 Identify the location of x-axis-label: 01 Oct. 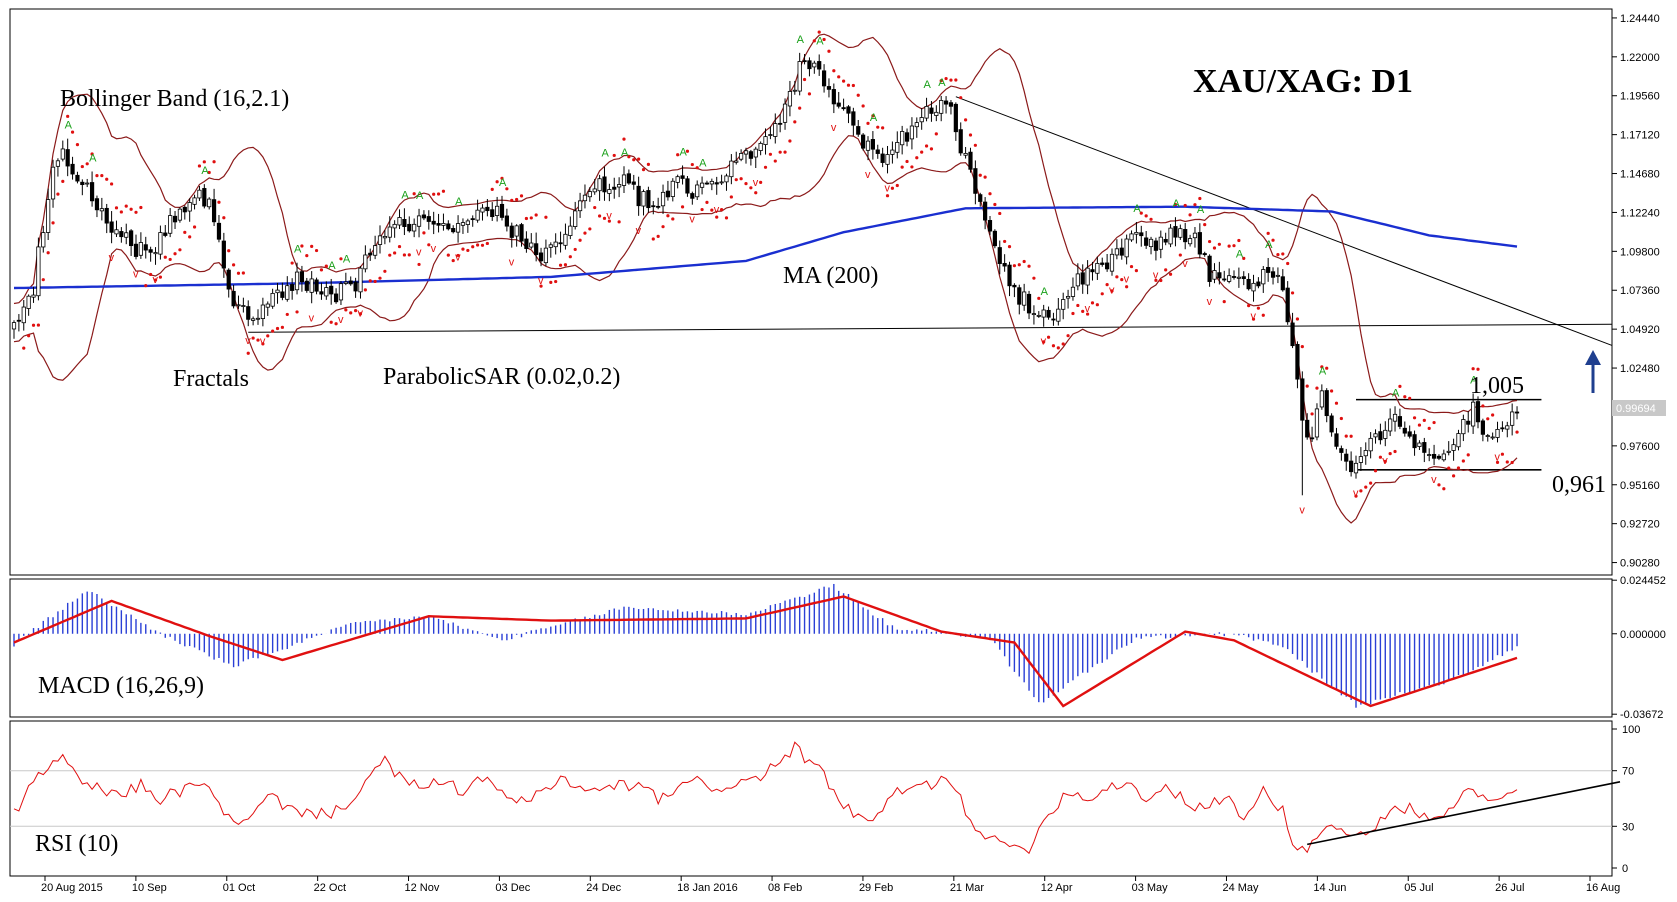
(239, 888).